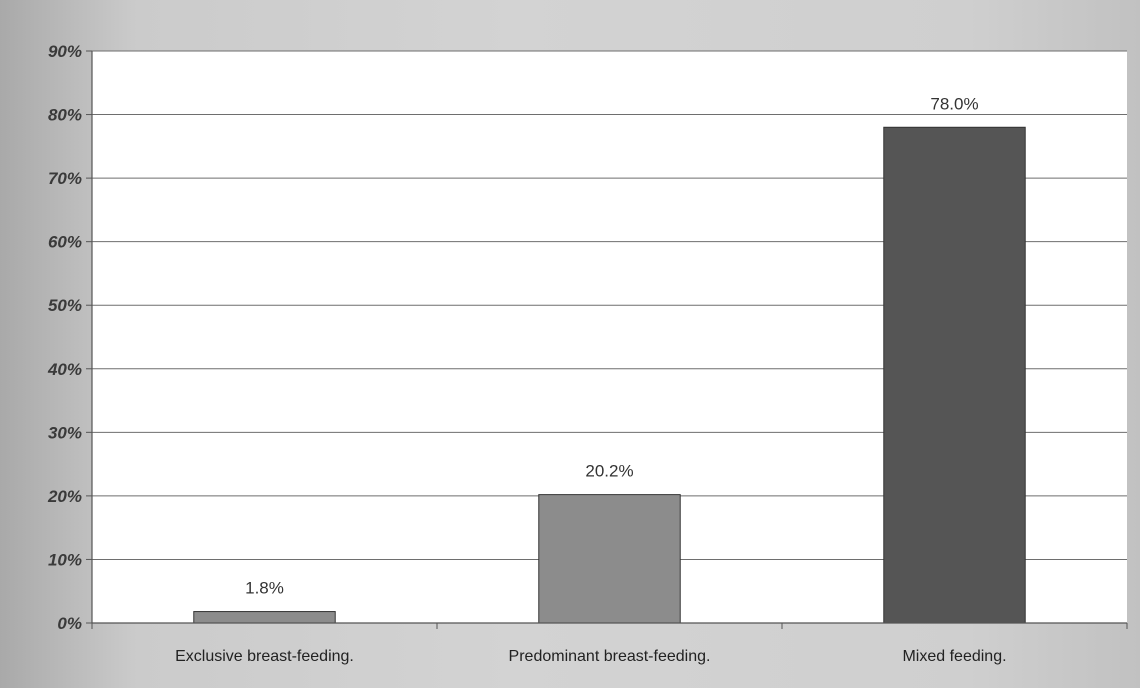 The image size is (1140, 688). Describe the element at coordinates (65, 559) in the screenshot. I see `y-tick-label: 10%` at that location.